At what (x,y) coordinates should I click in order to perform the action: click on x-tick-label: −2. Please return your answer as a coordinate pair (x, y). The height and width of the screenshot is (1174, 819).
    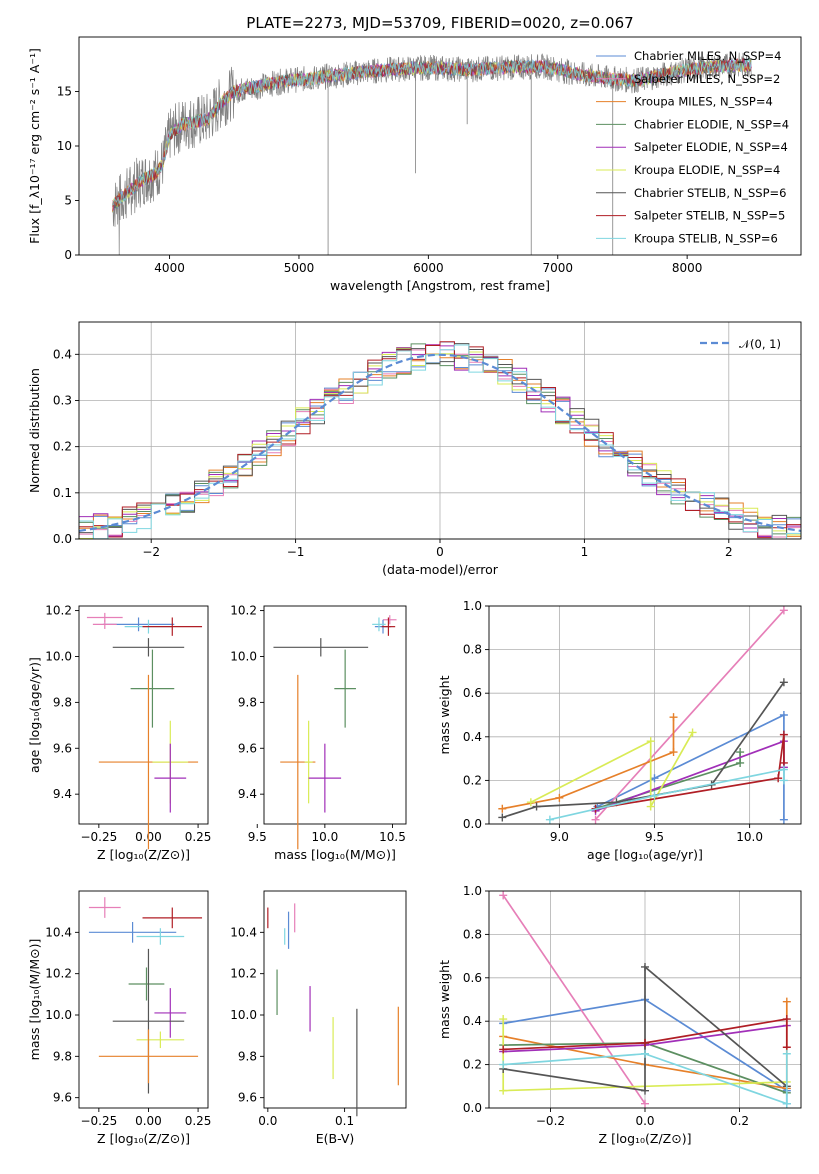
    Looking at the image, I should click on (151, 552).